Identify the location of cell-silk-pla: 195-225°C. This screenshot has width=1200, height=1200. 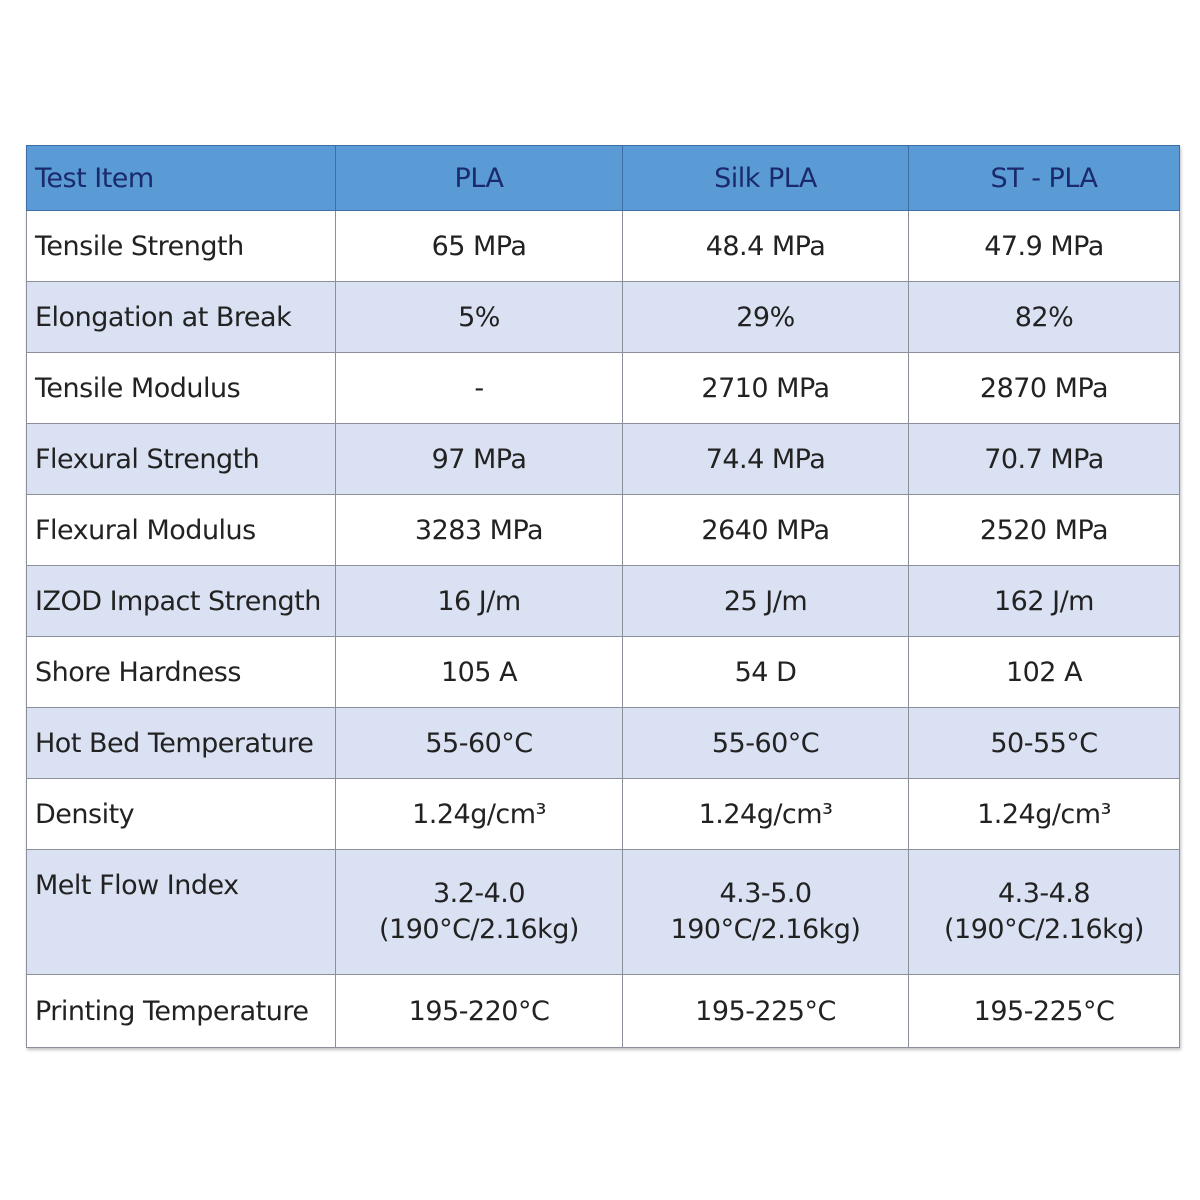
(765, 1011).